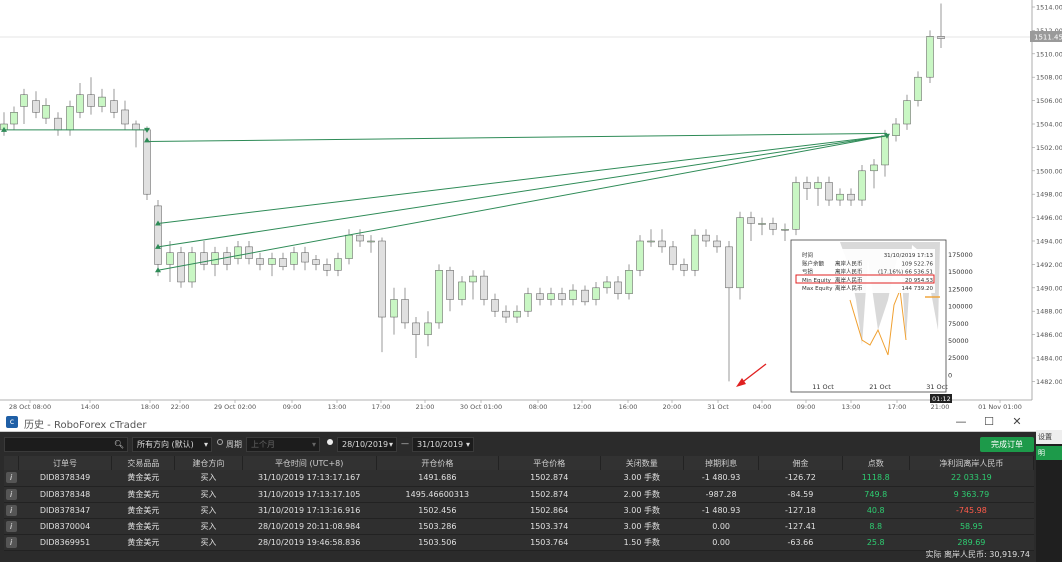 The image size is (1062, 562). I want to click on side-tab: 设置, so click(1049, 437).